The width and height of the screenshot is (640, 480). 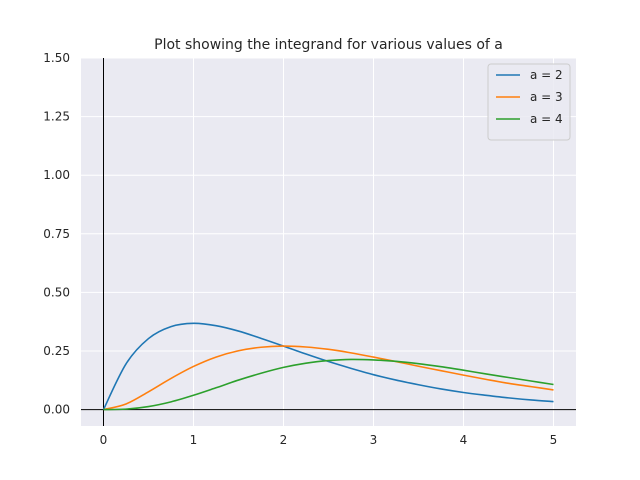 I want to click on legend-label: a = 3, so click(x=546, y=97).